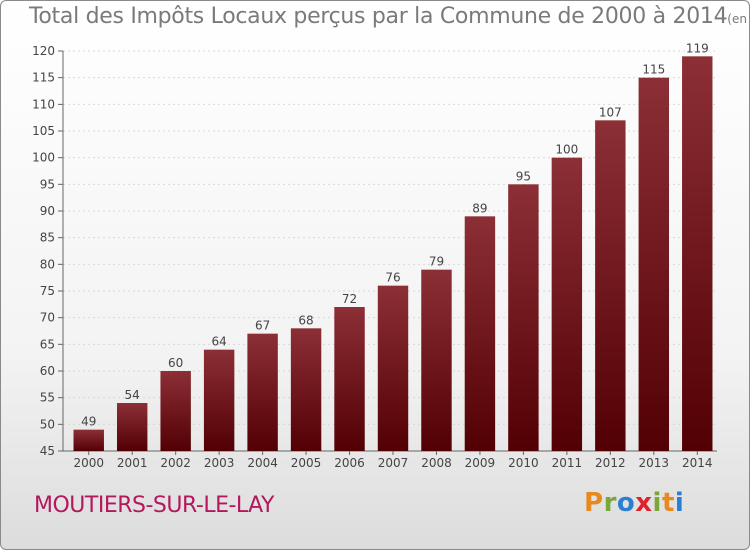 This screenshot has height=550, width=750. Describe the element at coordinates (43, 131) in the screenshot. I see `y-tick-label: 105` at that location.